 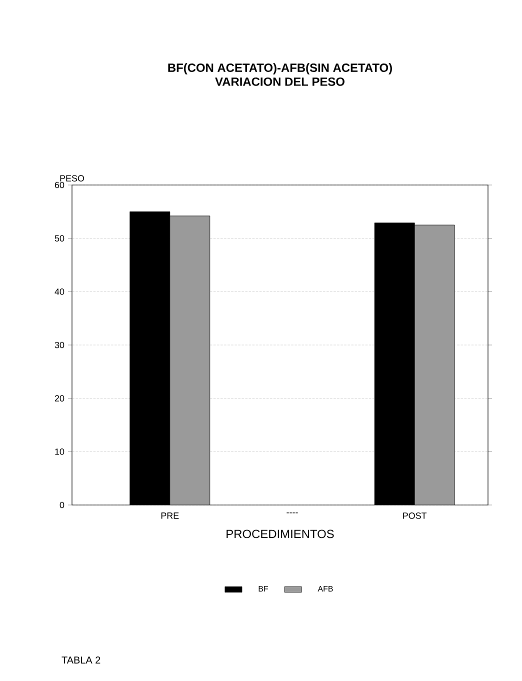 What do you see at coordinates (59, 398) in the screenshot?
I see `y-tick-label: 20` at bounding box center [59, 398].